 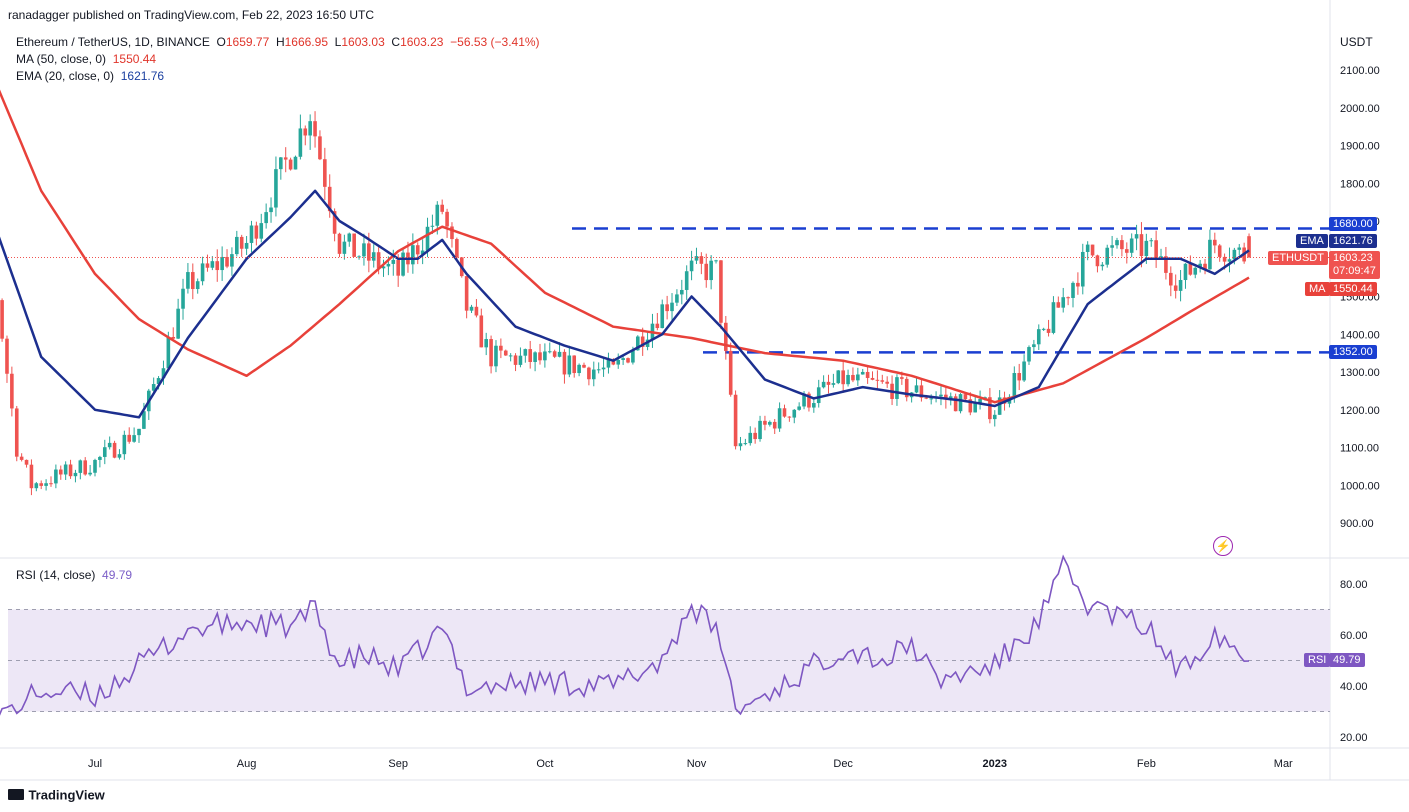 What do you see at coordinates (65, 76) in the screenshot?
I see `legend-ema-label: EMA (20, close, 0)` at bounding box center [65, 76].